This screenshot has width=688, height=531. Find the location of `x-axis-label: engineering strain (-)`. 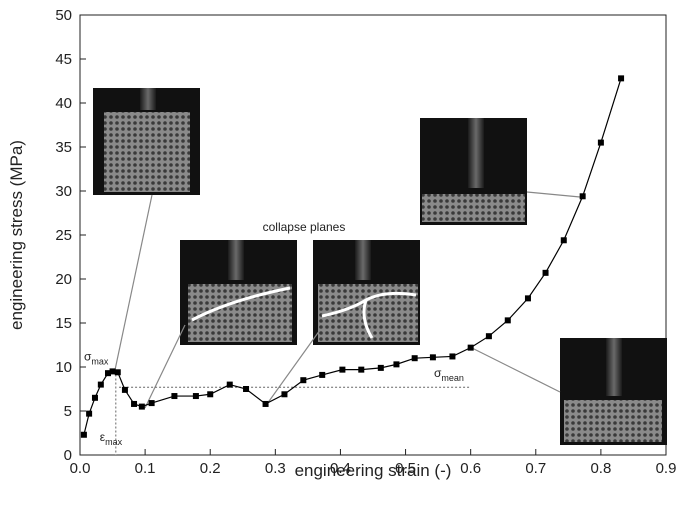

x-axis-label: engineering strain (-) is located at coordinates (373, 470).